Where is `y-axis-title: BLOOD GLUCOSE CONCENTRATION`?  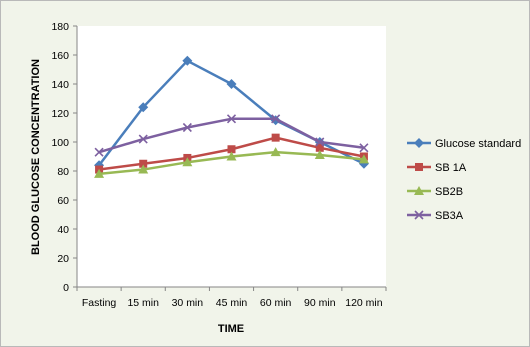
y-axis-title: BLOOD GLUCOSE CONCENTRATION is located at coordinates (36, 157).